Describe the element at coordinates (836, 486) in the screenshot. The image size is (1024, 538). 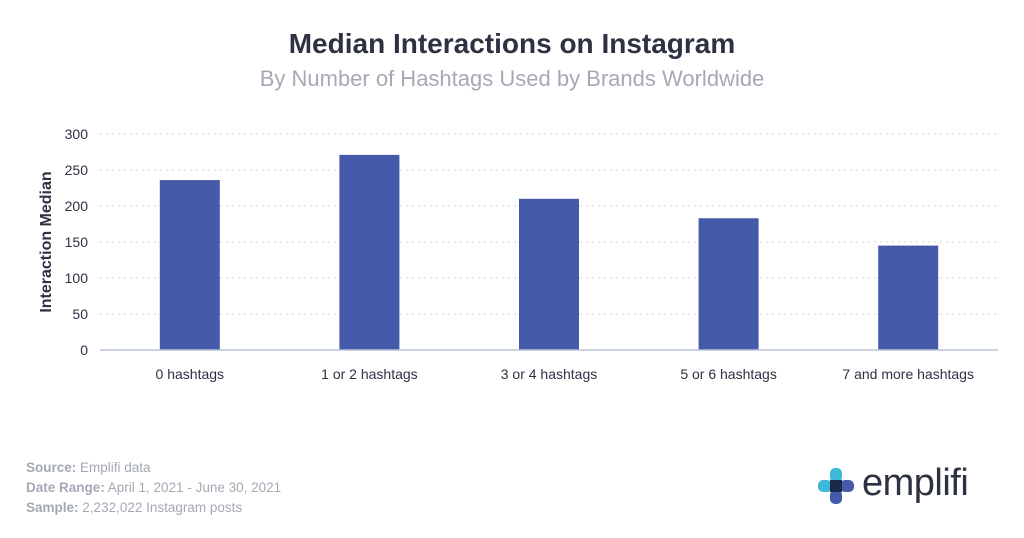
I see `emplifi-cross-logo-icon` at that location.